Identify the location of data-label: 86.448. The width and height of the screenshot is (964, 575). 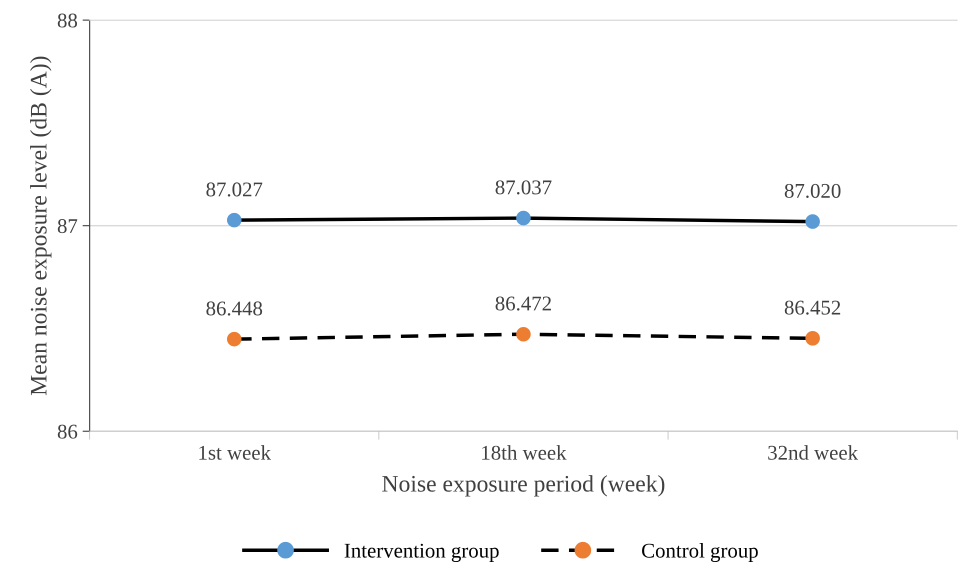
(234, 308).